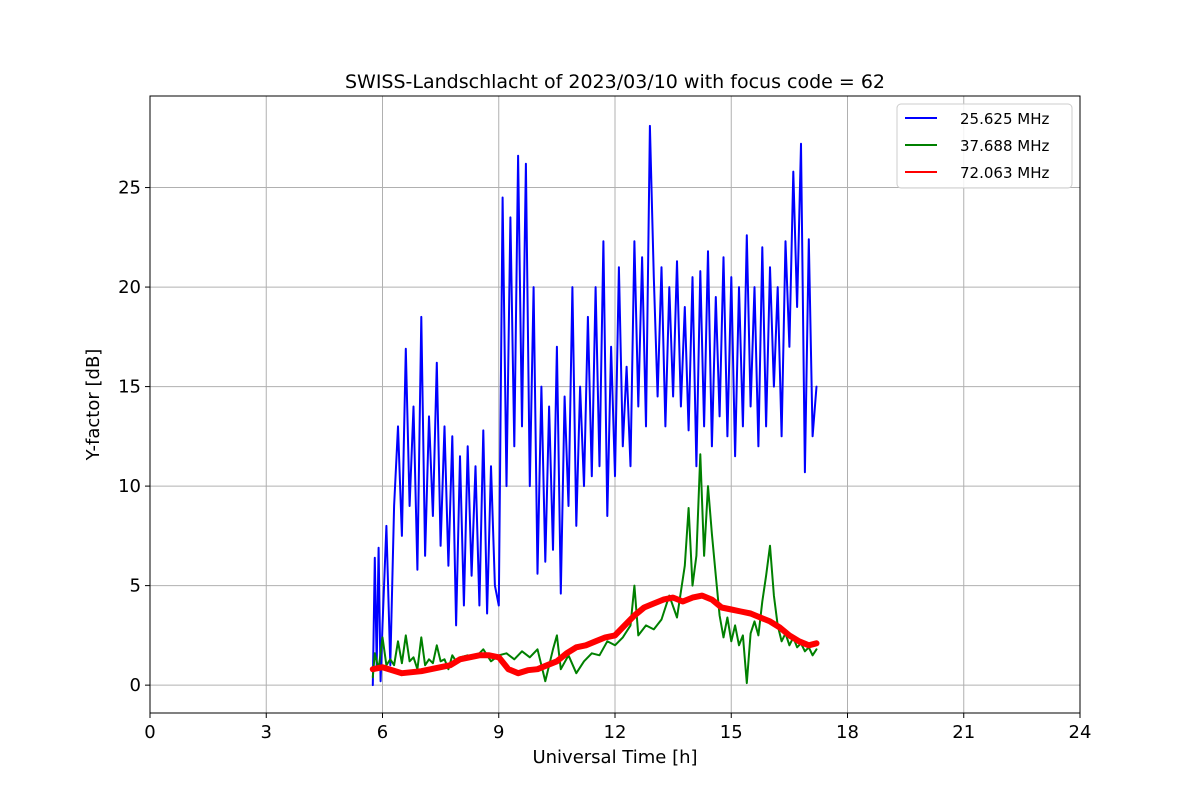 The width and height of the screenshot is (1200, 800). What do you see at coordinates (1004, 119) in the screenshot?
I see `legend-label: 25.625 MHz` at bounding box center [1004, 119].